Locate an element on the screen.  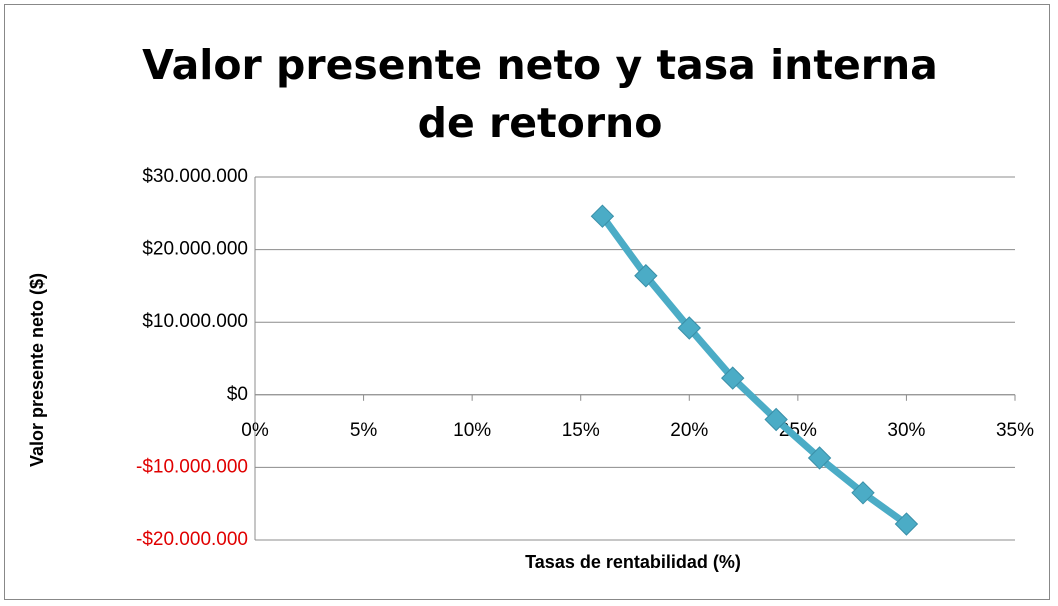
y-tick-label: $10.000.000 is located at coordinates (195, 321).